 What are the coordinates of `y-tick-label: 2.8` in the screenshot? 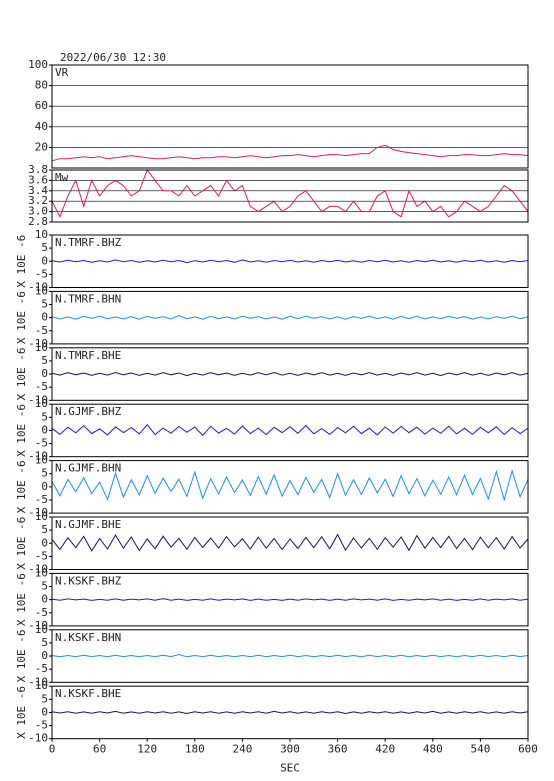 It's located at (38, 221).